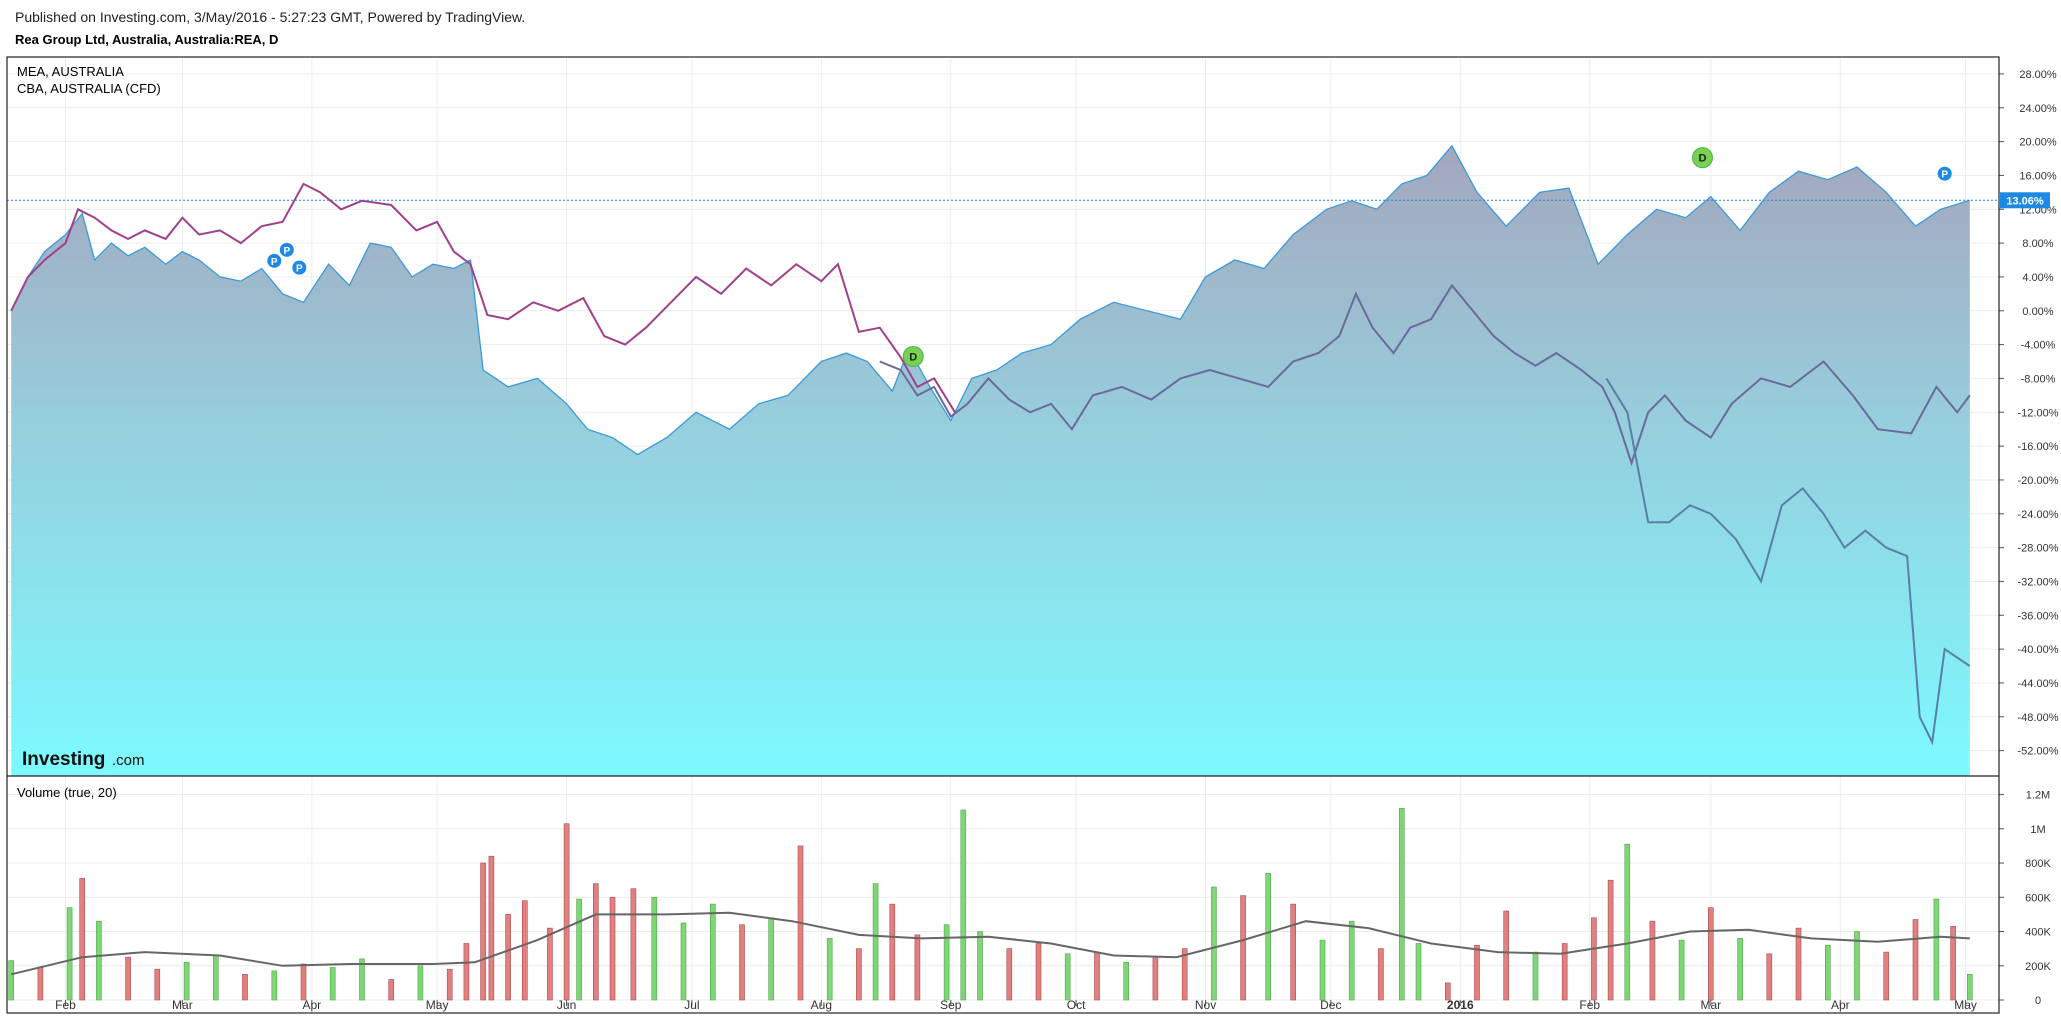 The width and height of the screenshot is (2061, 1018). I want to click on last-value-label: 13.06%, so click(2025, 201).